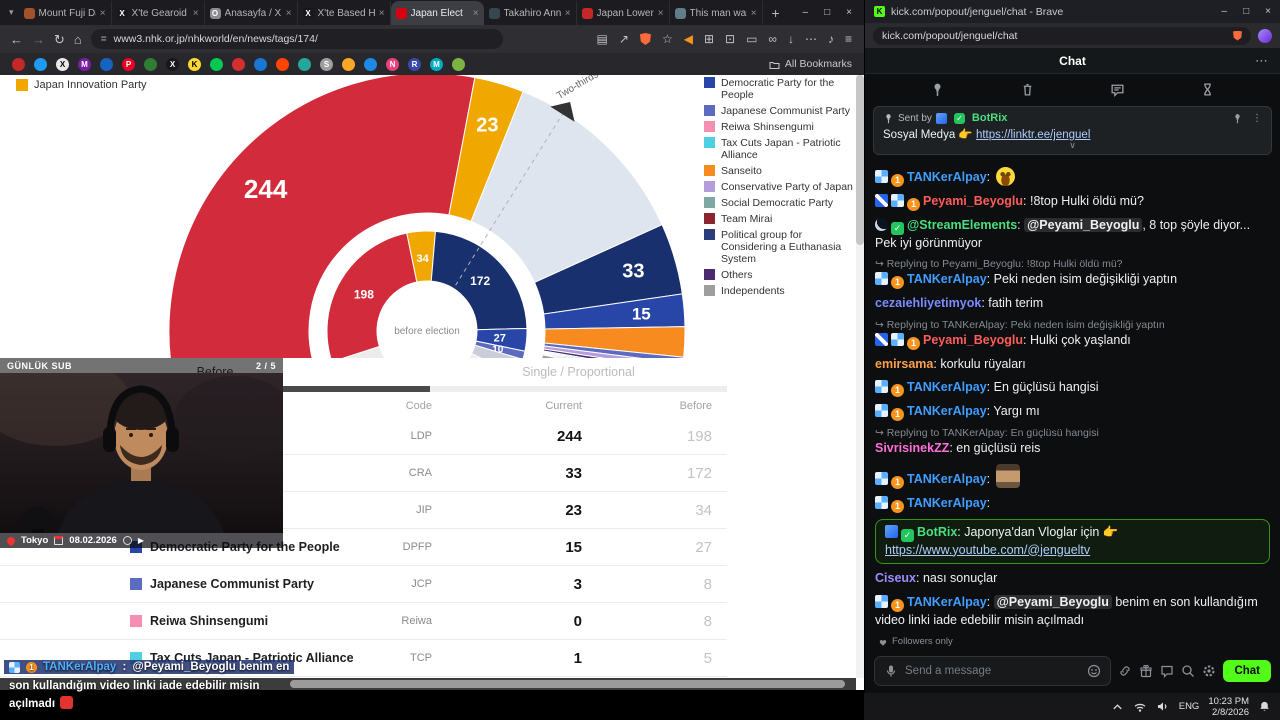 Image resolution: width=1280 pixels, height=720 pixels. What do you see at coordinates (326, 64) in the screenshot?
I see `bookmark-favicon: S` at bounding box center [326, 64].